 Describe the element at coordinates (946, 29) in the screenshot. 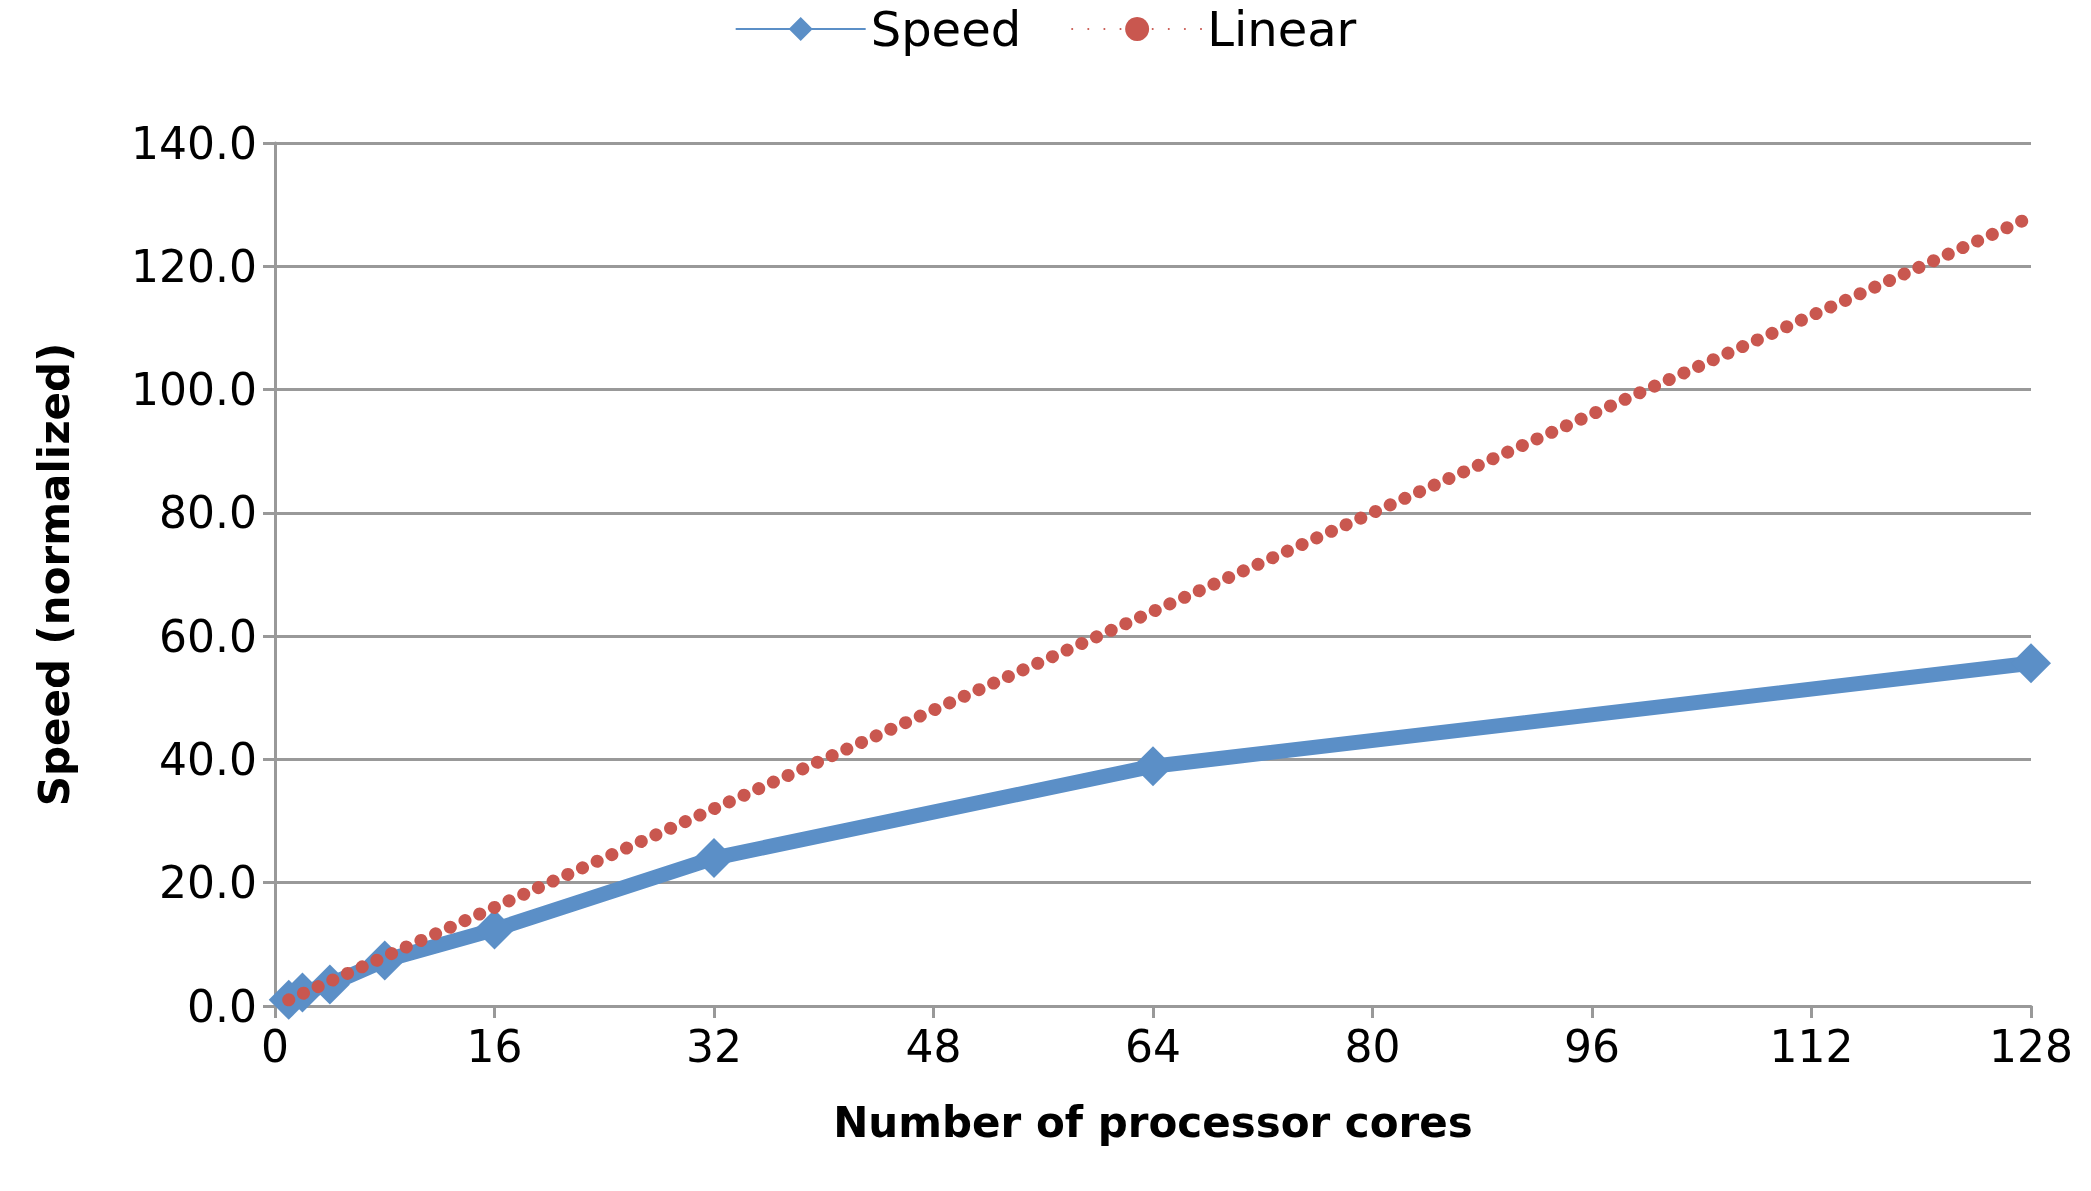

I see `legend-label: Speed` at that location.